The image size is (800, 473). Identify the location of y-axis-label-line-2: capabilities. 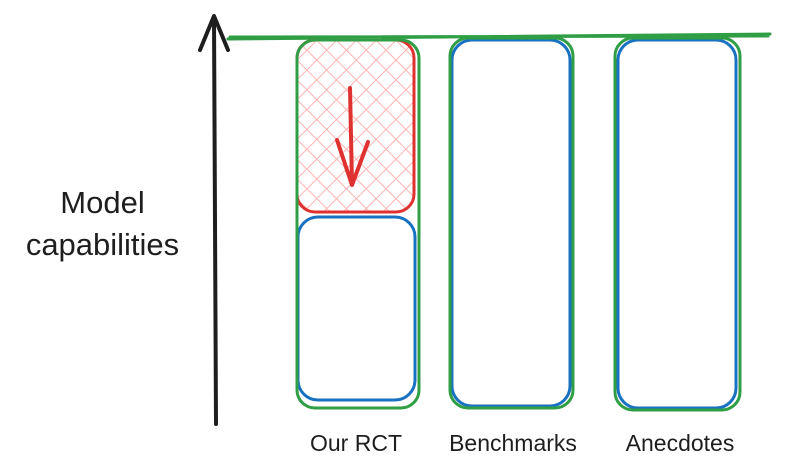
(102, 244).